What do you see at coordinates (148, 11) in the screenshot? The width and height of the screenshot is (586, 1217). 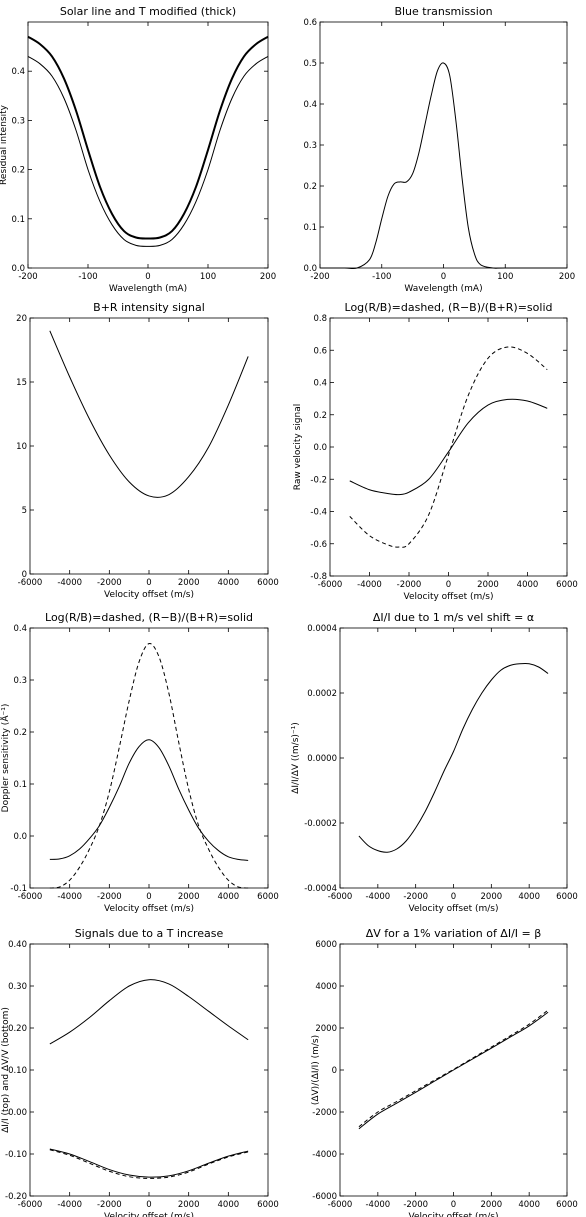 I see `chart-title: Solar line and T modified (thick)` at bounding box center [148, 11].